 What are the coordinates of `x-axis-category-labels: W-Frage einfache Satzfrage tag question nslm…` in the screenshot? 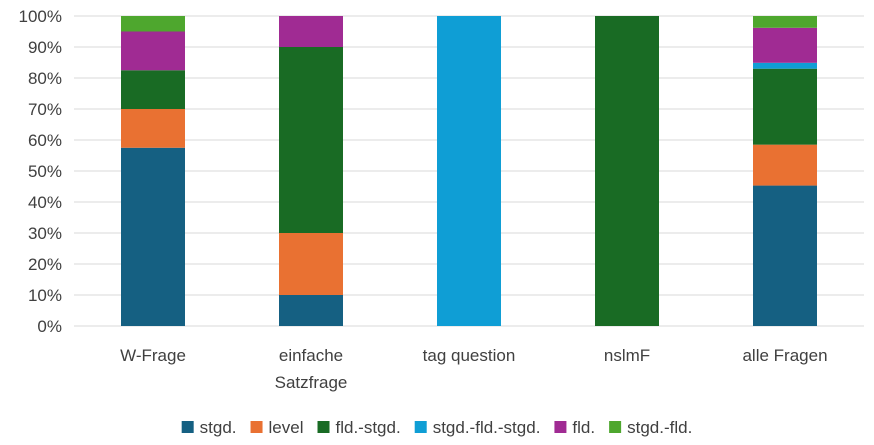 It's located at (473, 369).